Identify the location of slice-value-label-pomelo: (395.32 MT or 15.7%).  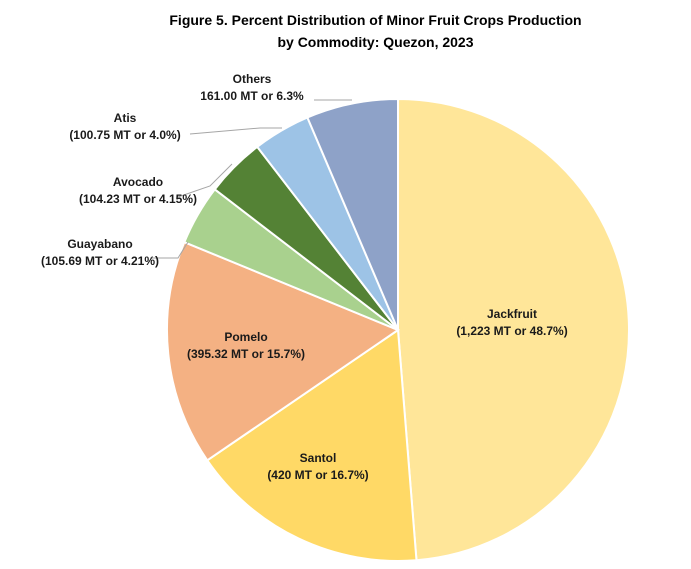
(246, 354).